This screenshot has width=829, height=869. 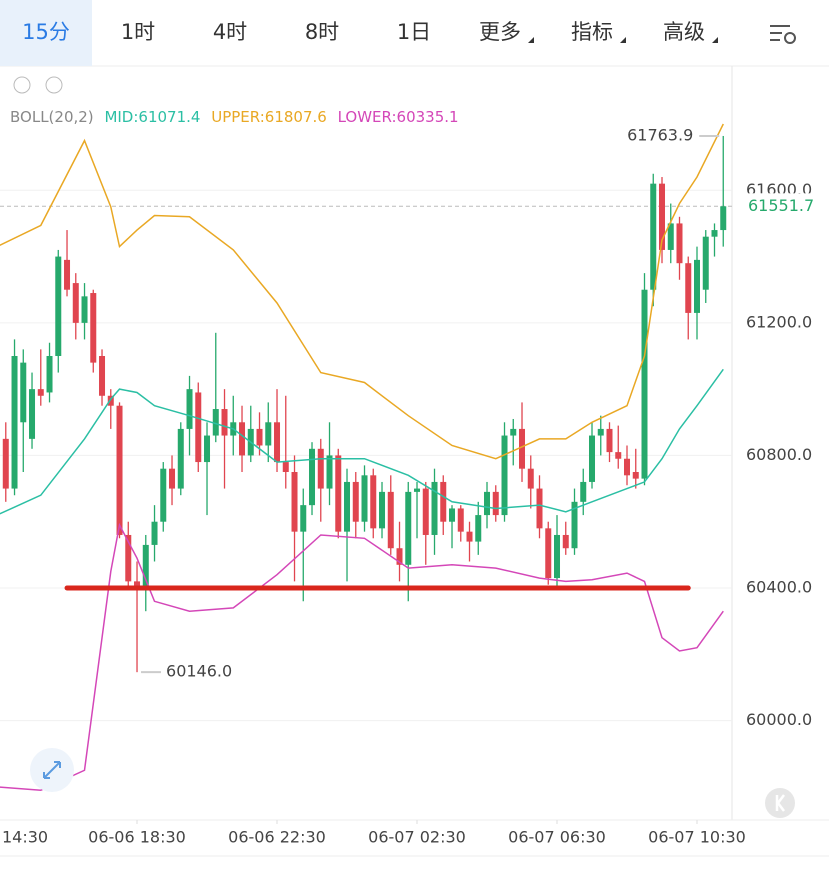 What do you see at coordinates (138, 32) in the screenshot?
I see `tab: 1时` at bounding box center [138, 32].